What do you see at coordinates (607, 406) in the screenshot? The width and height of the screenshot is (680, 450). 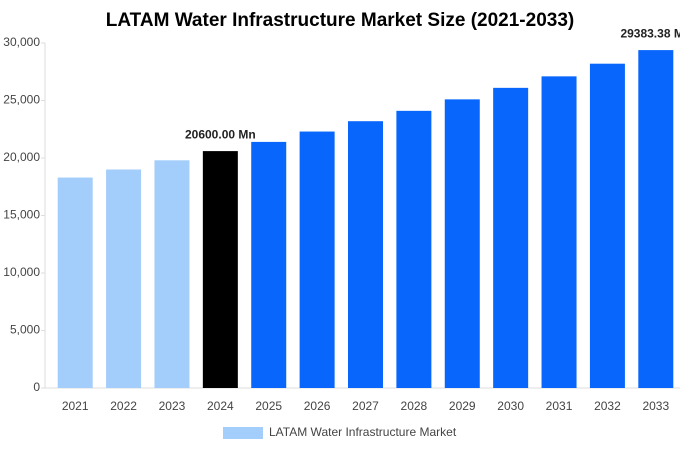 I see `x-tick-label: 2032` at bounding box center [607, 406].